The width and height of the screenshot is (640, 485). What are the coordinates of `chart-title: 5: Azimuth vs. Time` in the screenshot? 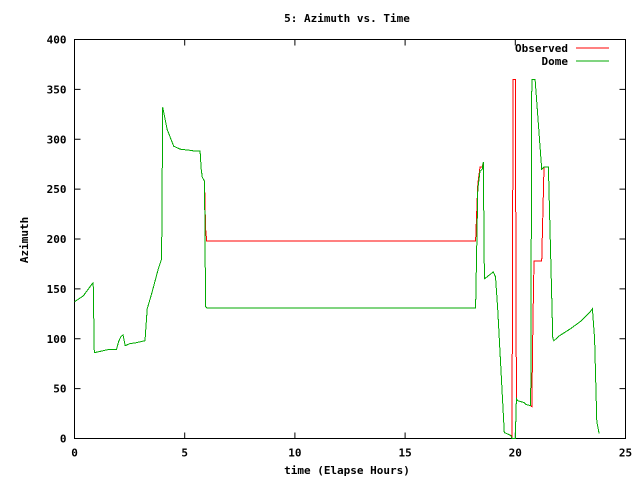 It's located at (347, 18).